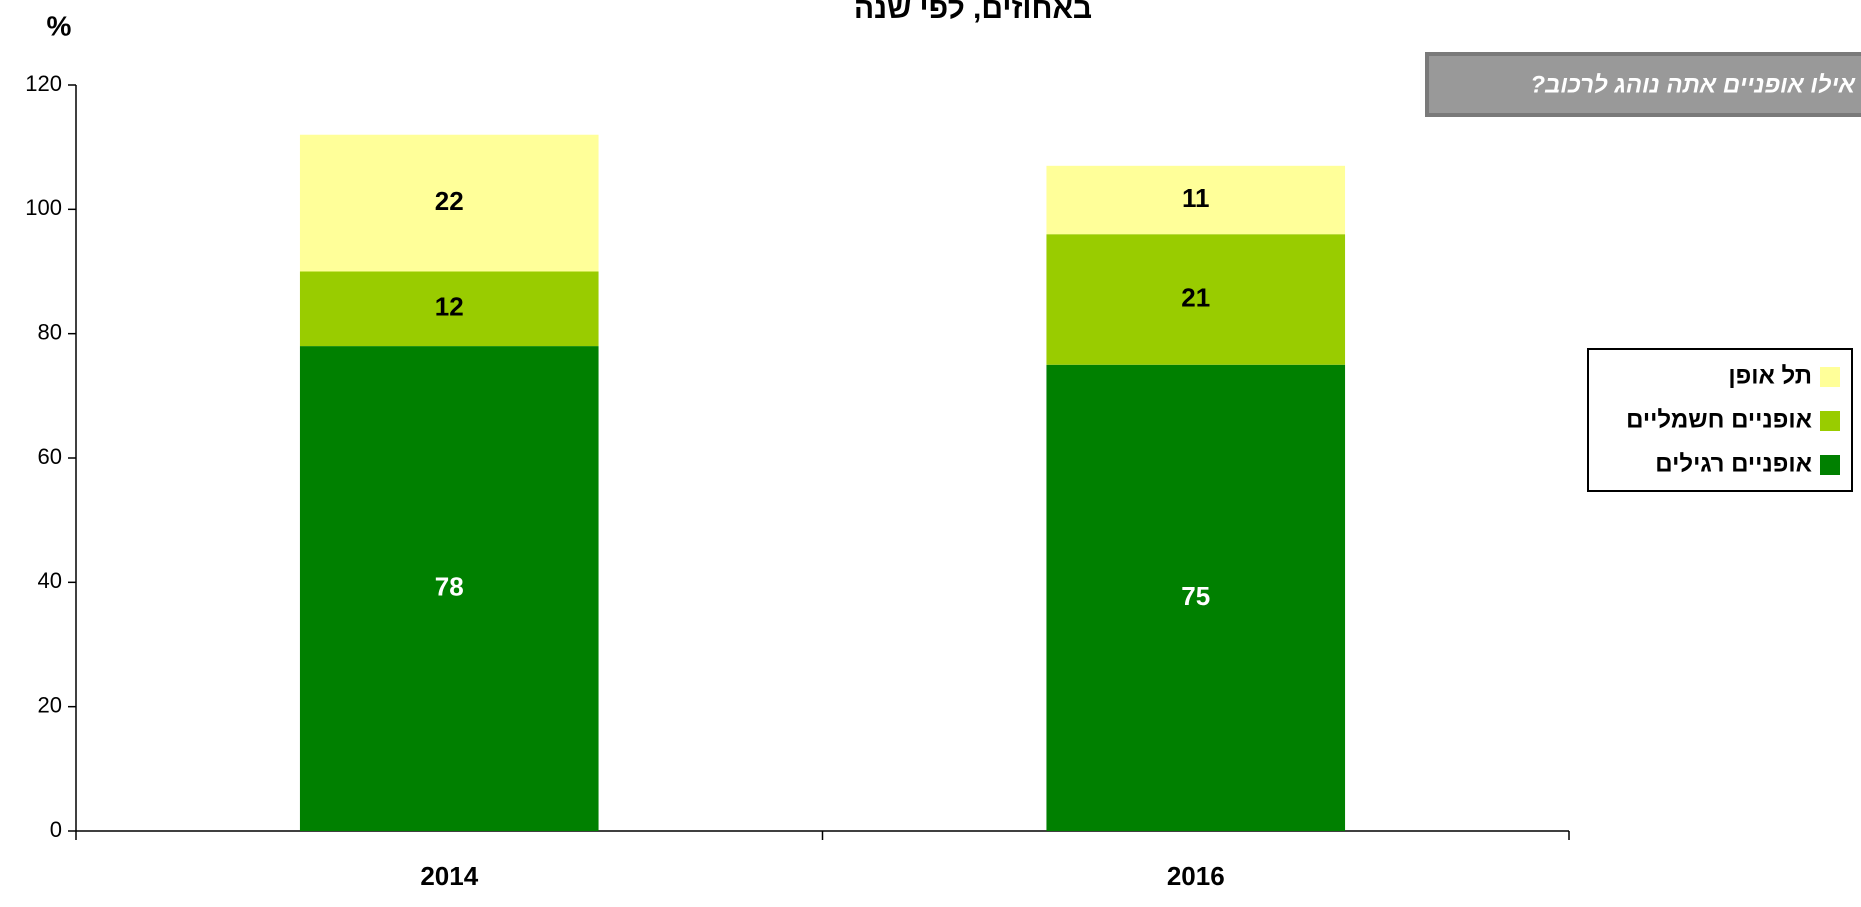 This screenshot has height=907, width=1861. What do you see at coordinates (1770, 375) in the screenshot?
I see `legend-label: תל אופן` at bounding box center [1770, 375].